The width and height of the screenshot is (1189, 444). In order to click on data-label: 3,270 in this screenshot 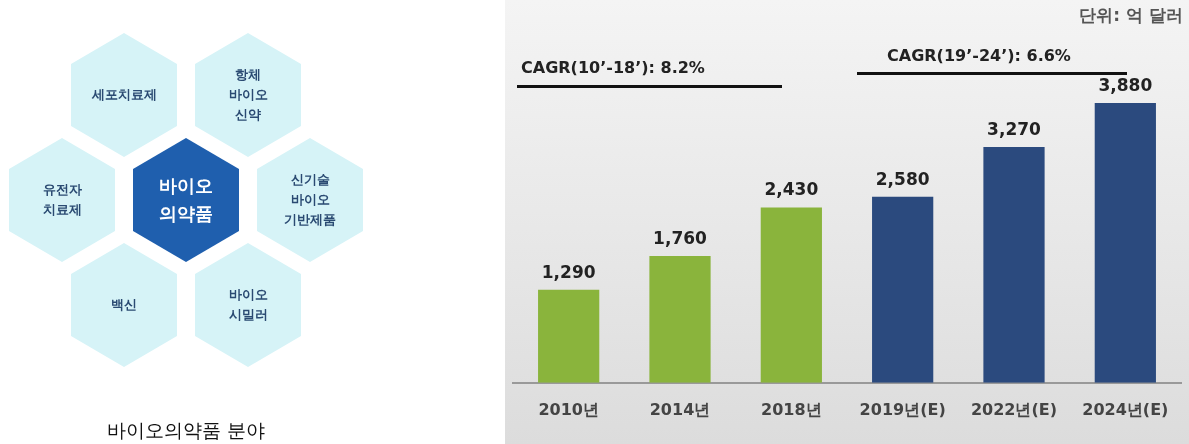, I will do `click(1014, 128)`.